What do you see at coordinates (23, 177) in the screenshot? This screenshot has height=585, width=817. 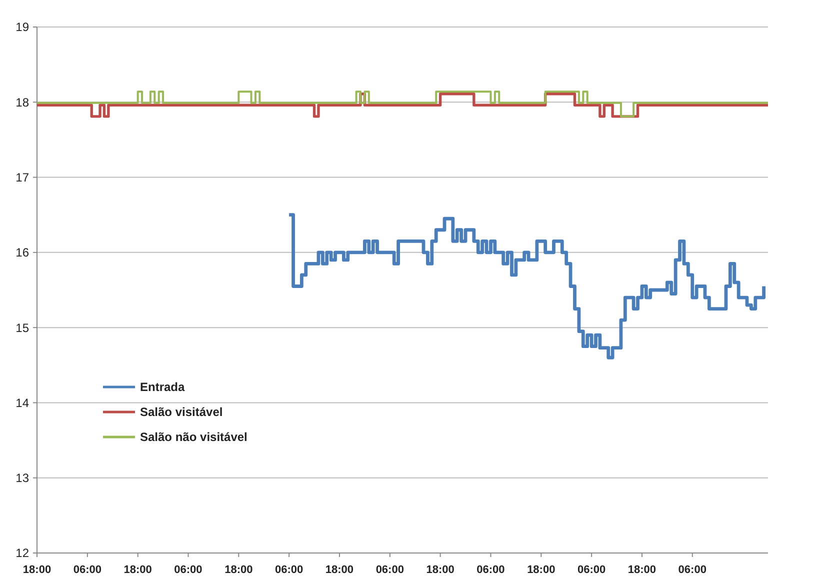 I see `y-tick-label: 17` at bounding box center [23, 177].